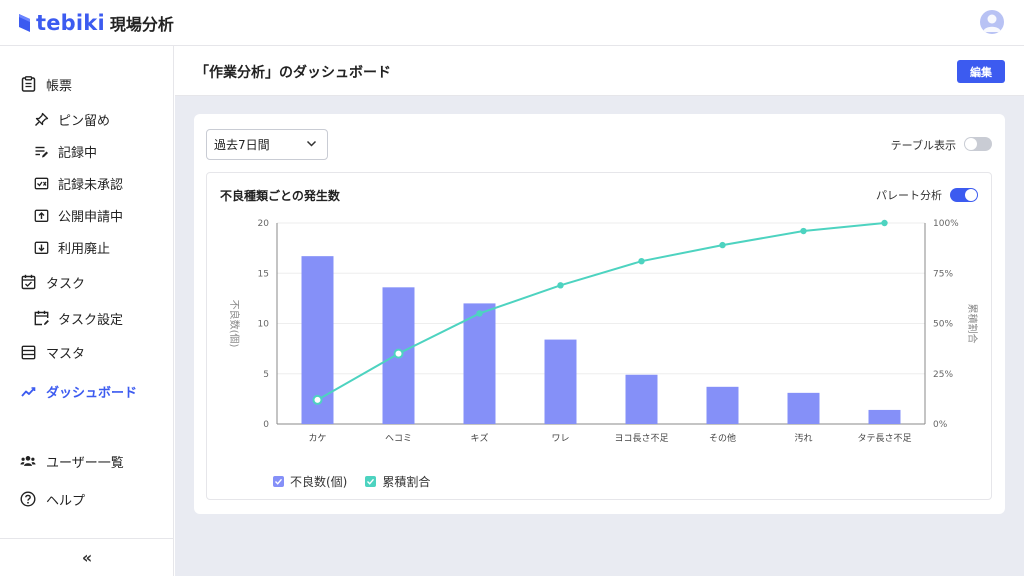  I want to click on double-chevron-left-icon: «, so click(87, 557).